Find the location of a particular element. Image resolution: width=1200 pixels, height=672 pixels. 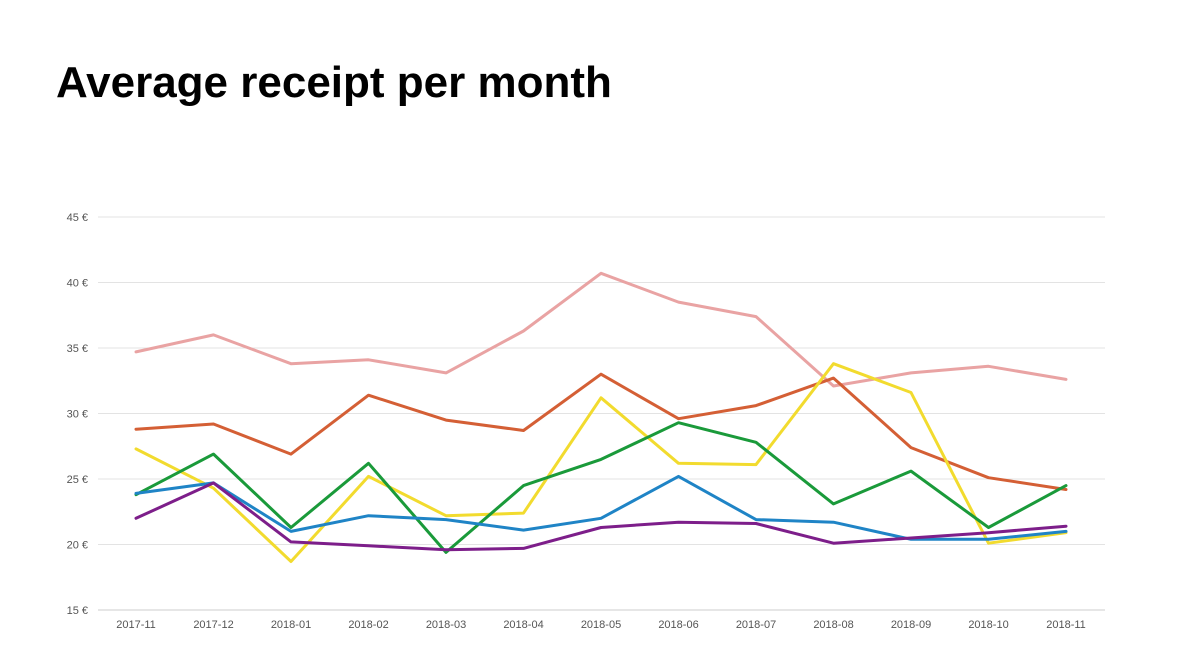

x-tick-label: 2018-01 is located at coordinates (291, 625).